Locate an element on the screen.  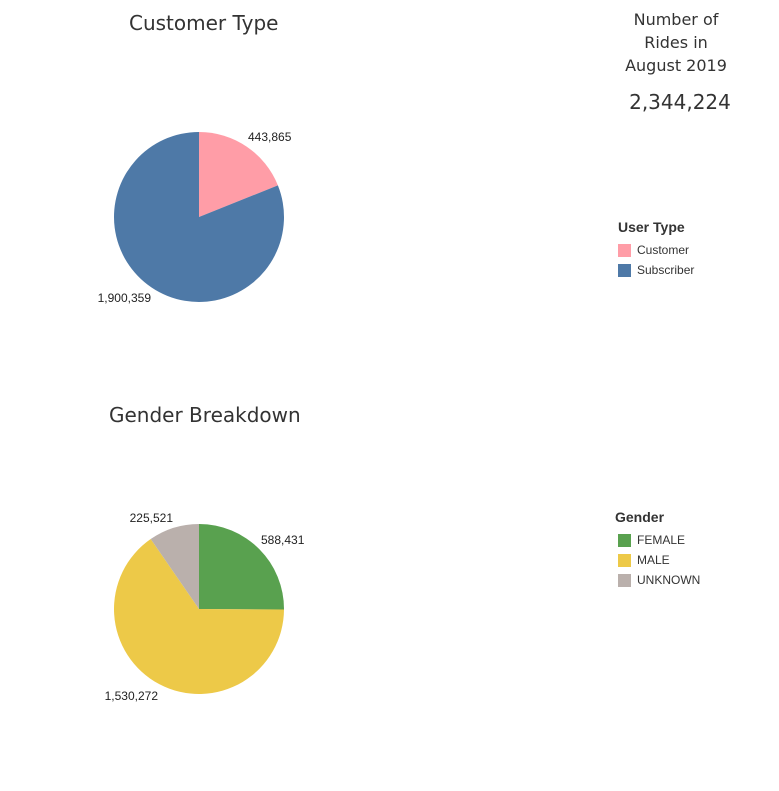
legend-title: Gender is located at coordinates (640, 517).